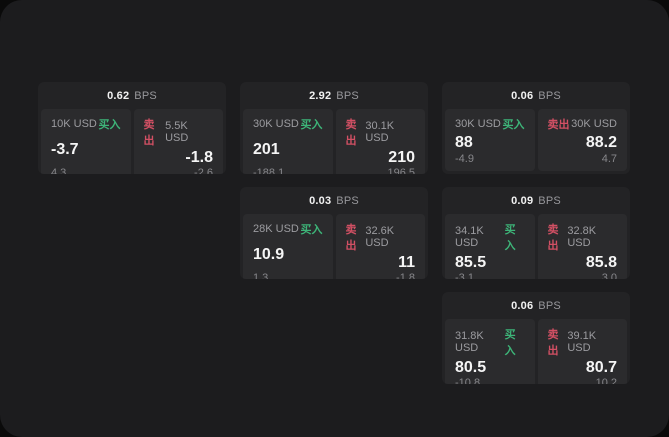  I want to click on sell-amount-label: 5.5K USD, so click(177, 132).